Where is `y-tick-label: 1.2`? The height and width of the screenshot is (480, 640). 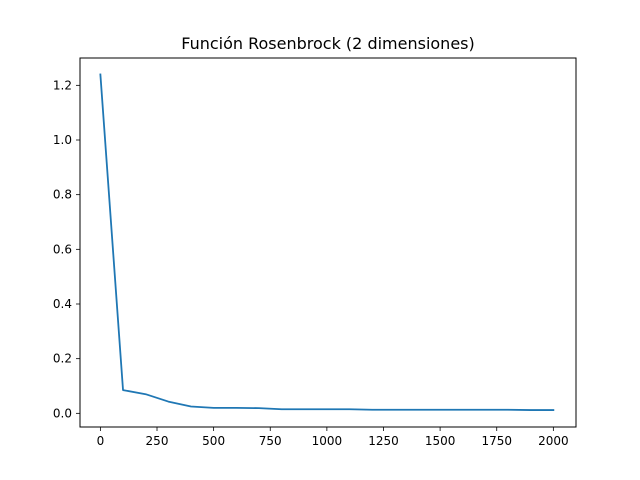 y-tick-label: 1.2 is located at coordinates (62, 85).